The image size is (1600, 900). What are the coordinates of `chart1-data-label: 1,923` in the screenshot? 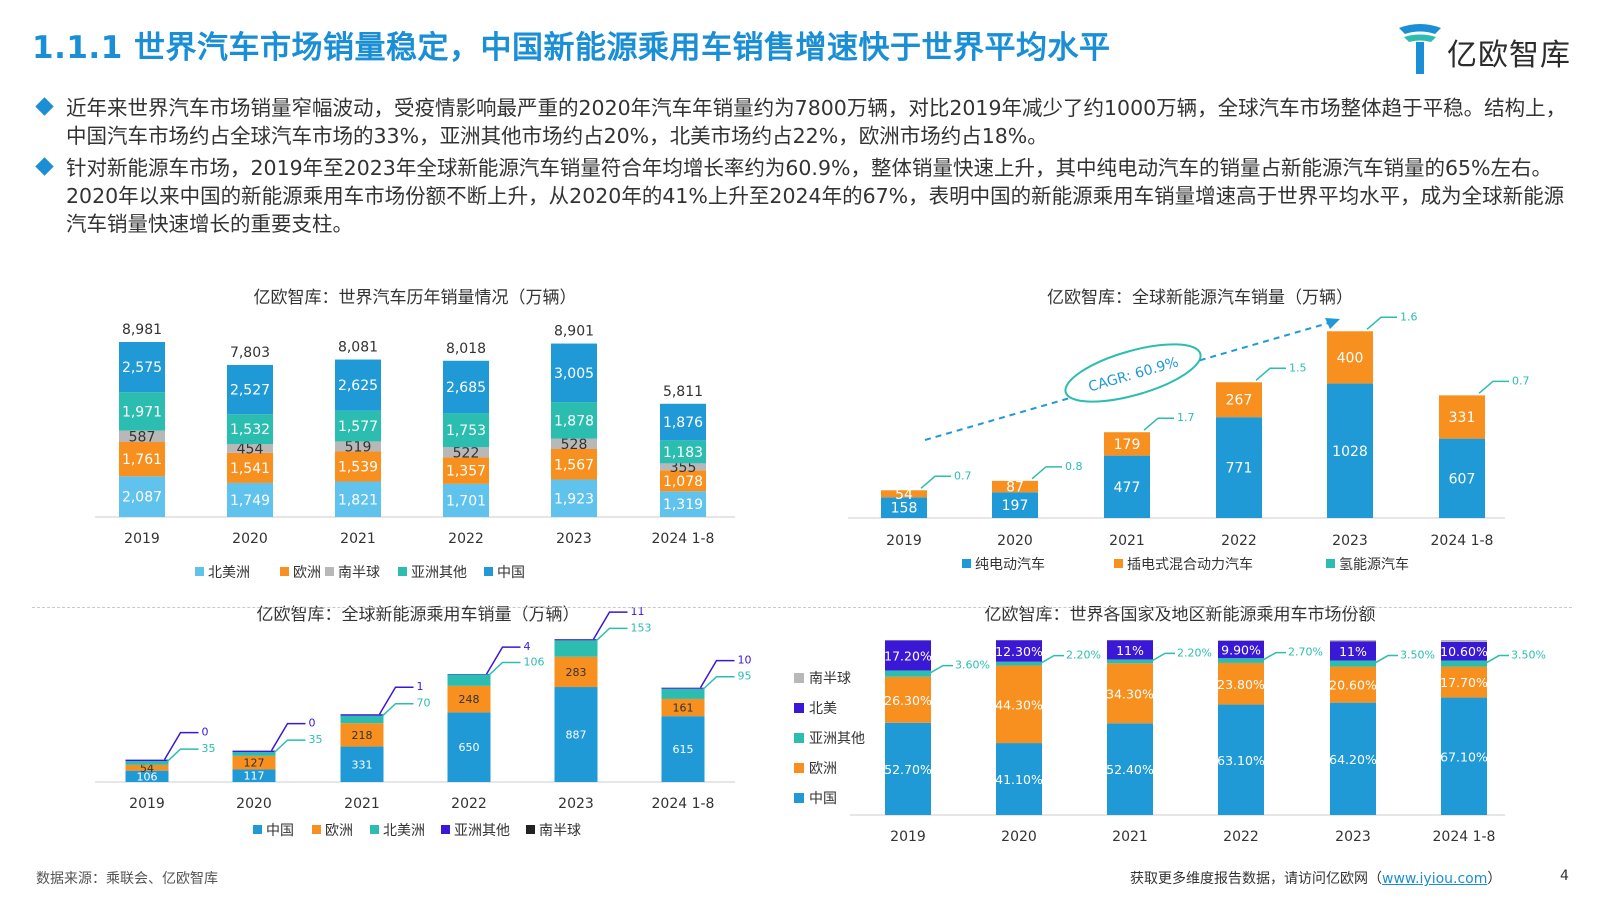 It's located at (574, 499).